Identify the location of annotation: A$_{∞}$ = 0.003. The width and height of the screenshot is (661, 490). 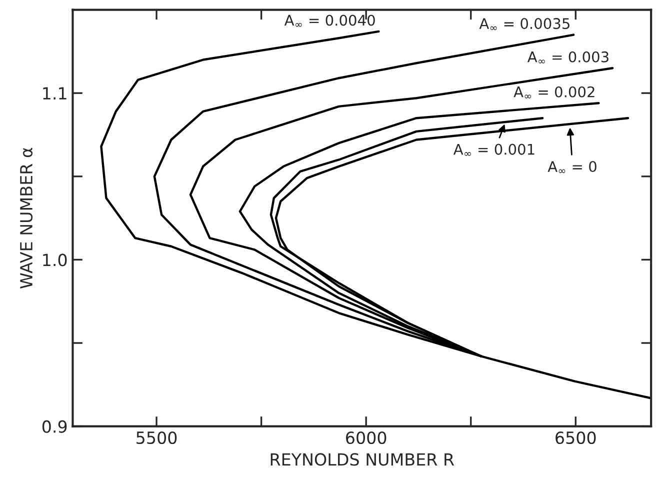
(567, 57).